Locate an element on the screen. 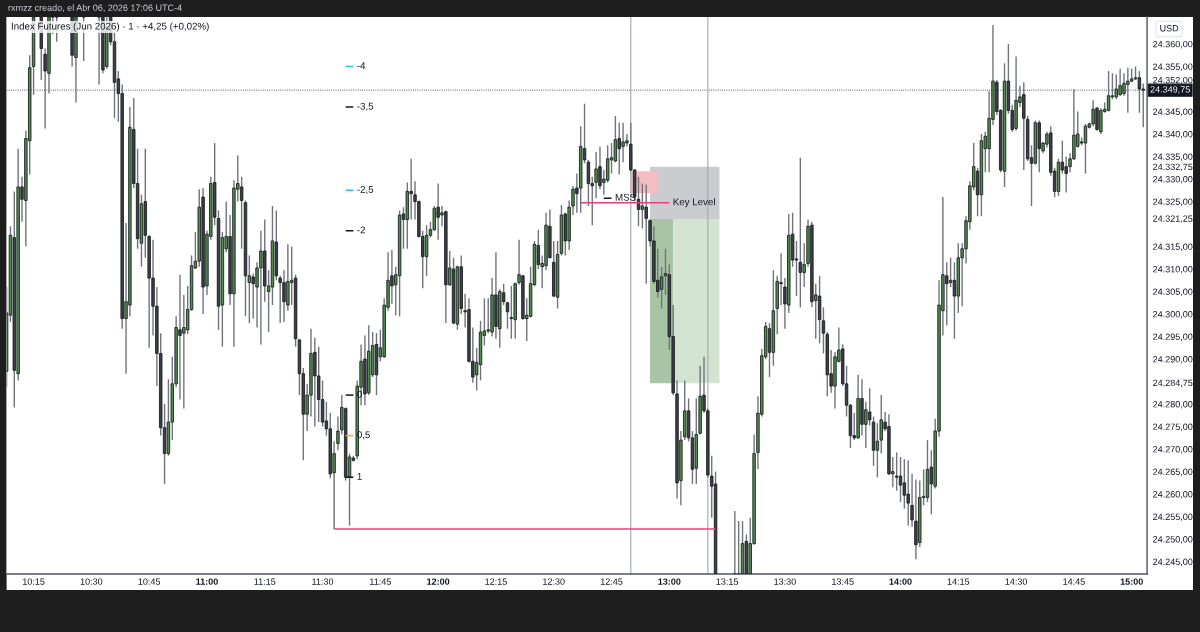 The image size is (1200, 632). x-tick-label: 12:15 is located at coordinates (496, 581).